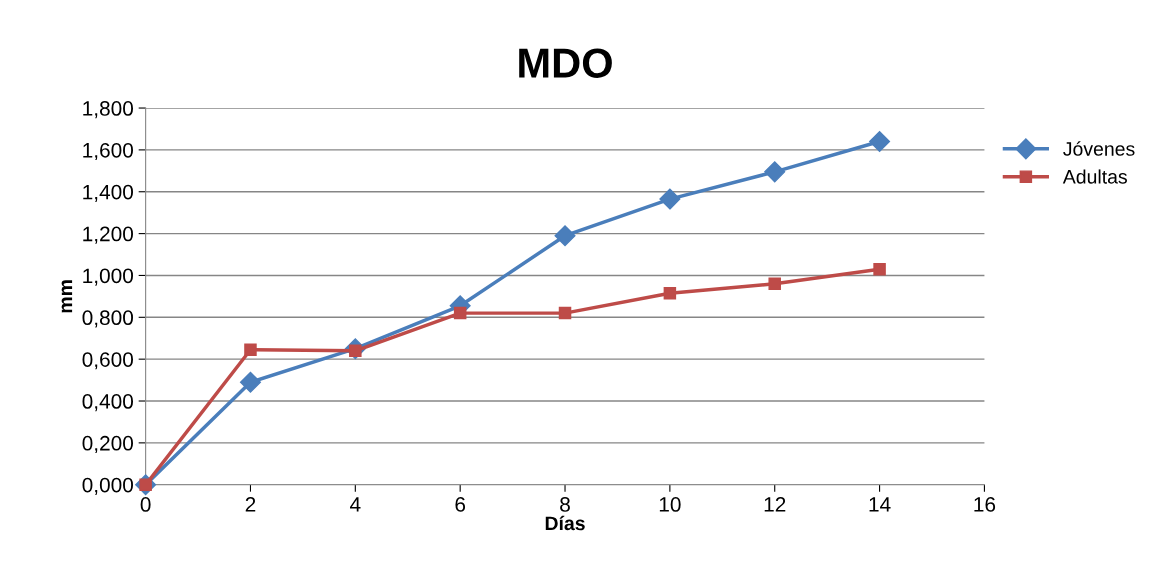 The image size is (1165, 584). I want to click on chart-title: MDO, so click(565, 63).